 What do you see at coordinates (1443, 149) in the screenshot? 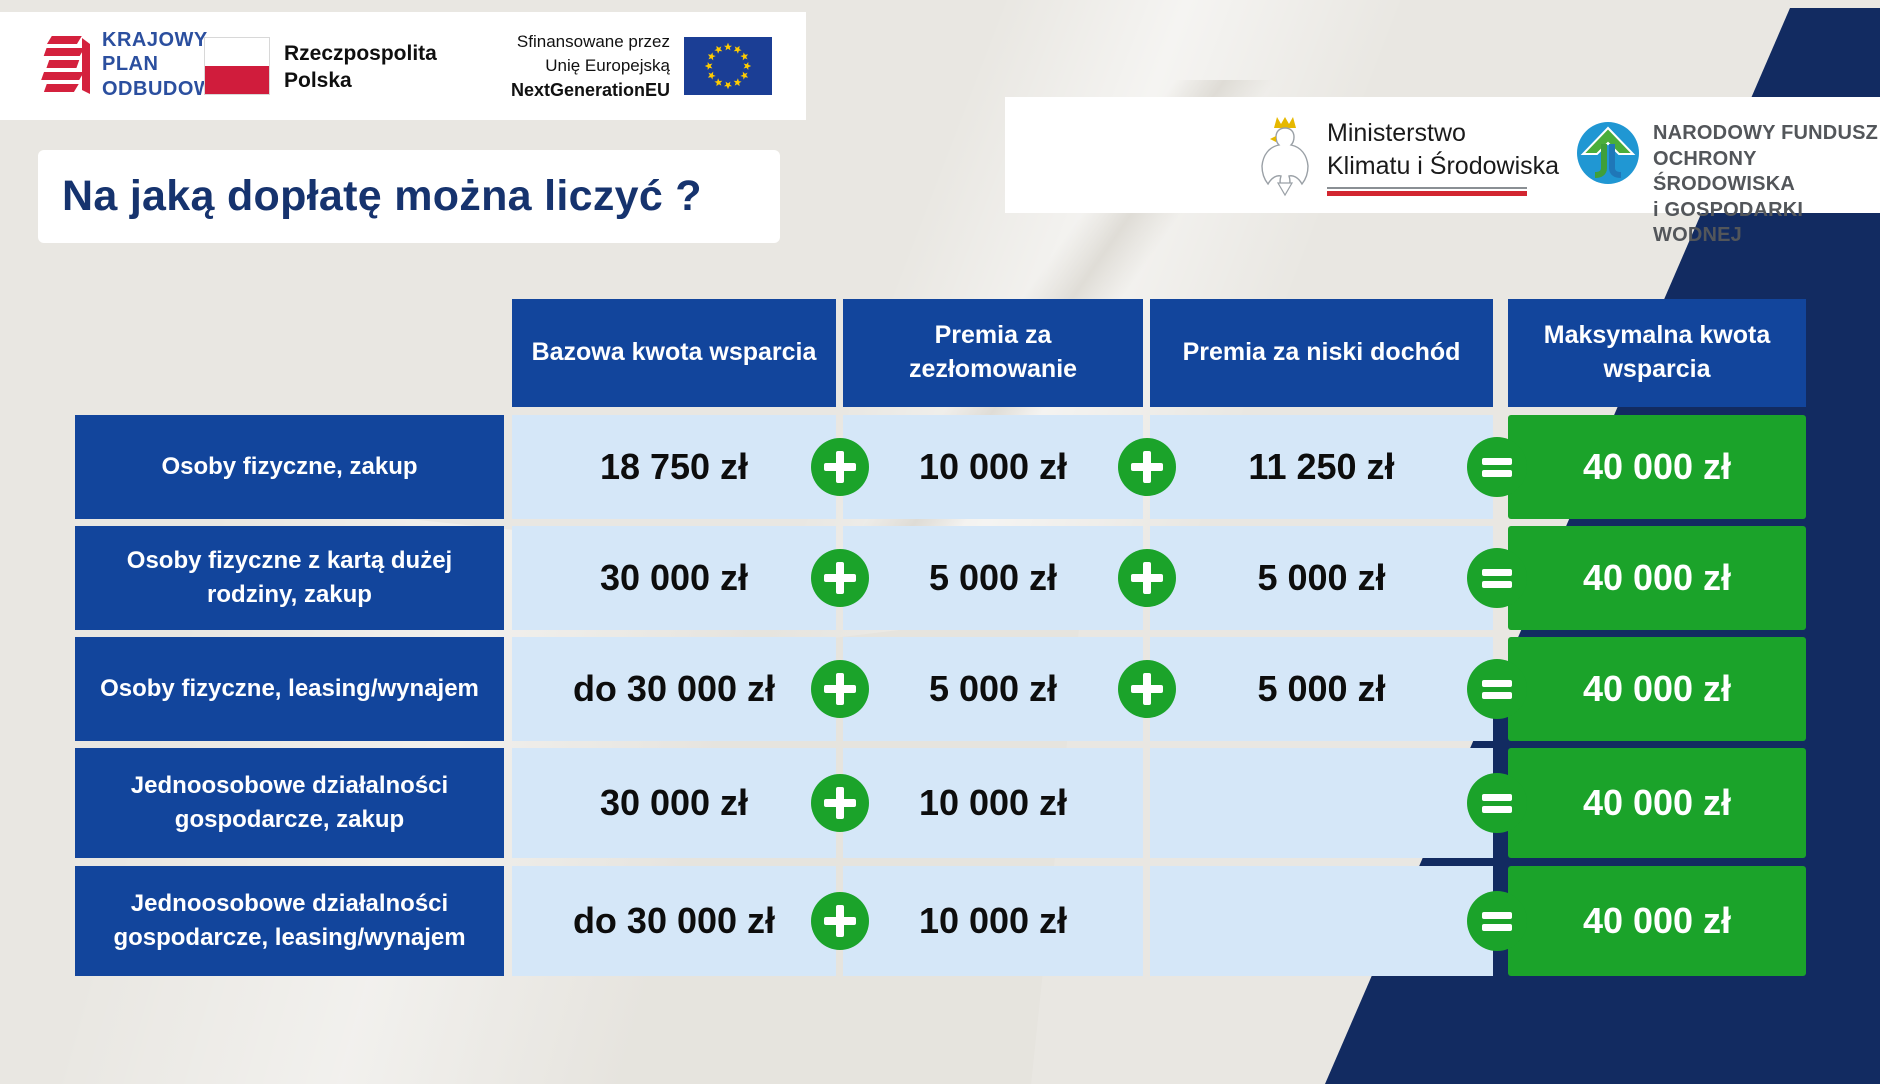
I see `ministry-name: Ministerstwo Klimatu i Środowiska` at bounding box center [1443, 149].